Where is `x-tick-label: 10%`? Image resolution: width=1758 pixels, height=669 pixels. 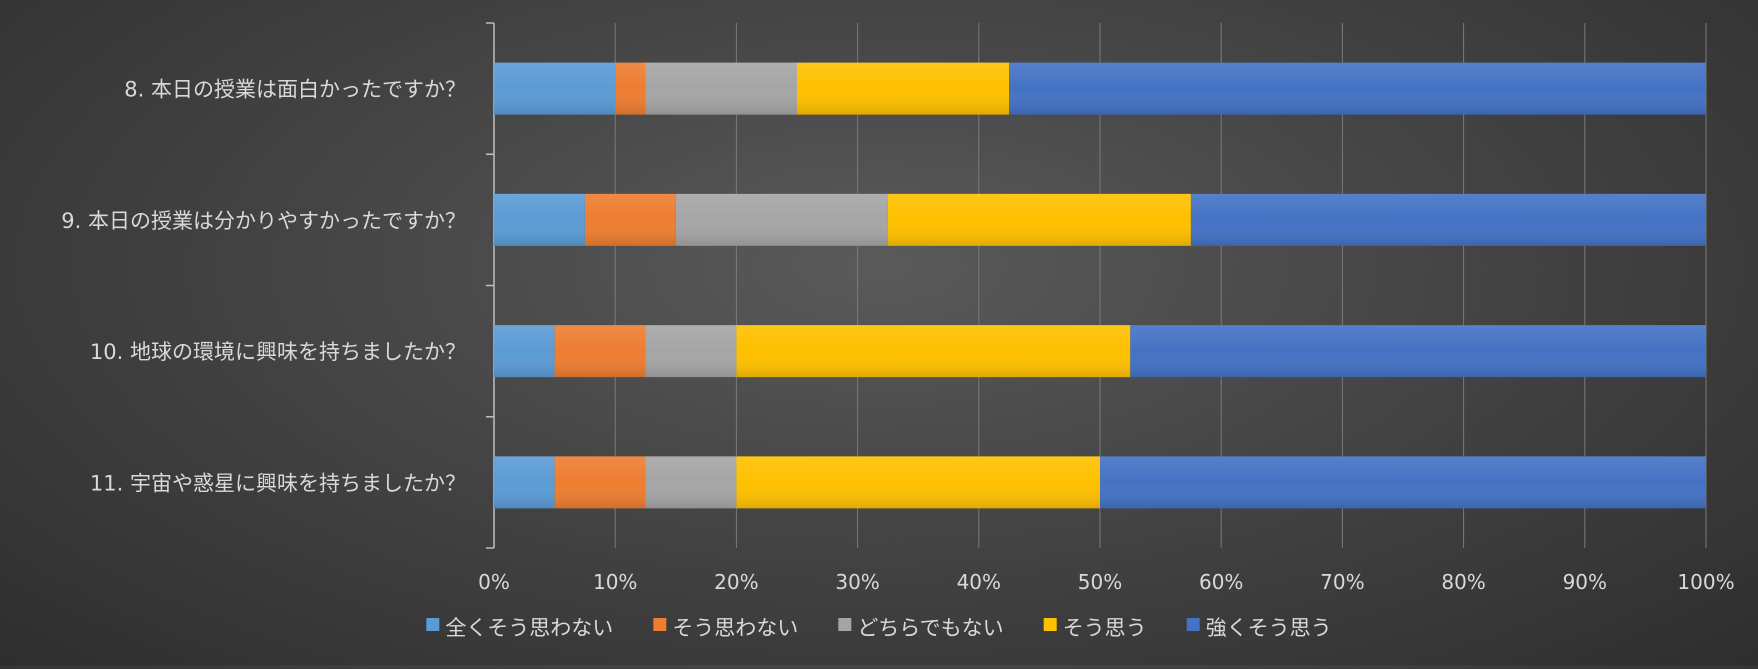 x-tick-label: 10% is located at coordinates (615, 582).